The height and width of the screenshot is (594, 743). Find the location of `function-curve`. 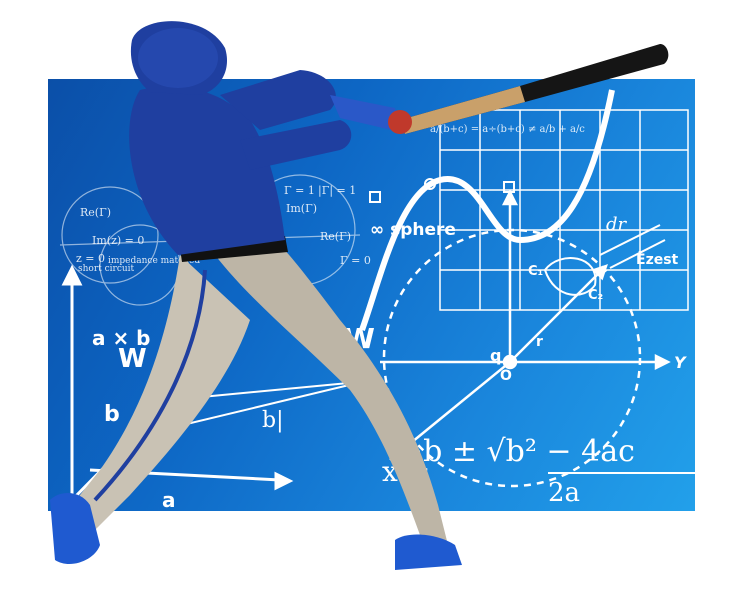

function-curve is located at coordinates (487, 210).